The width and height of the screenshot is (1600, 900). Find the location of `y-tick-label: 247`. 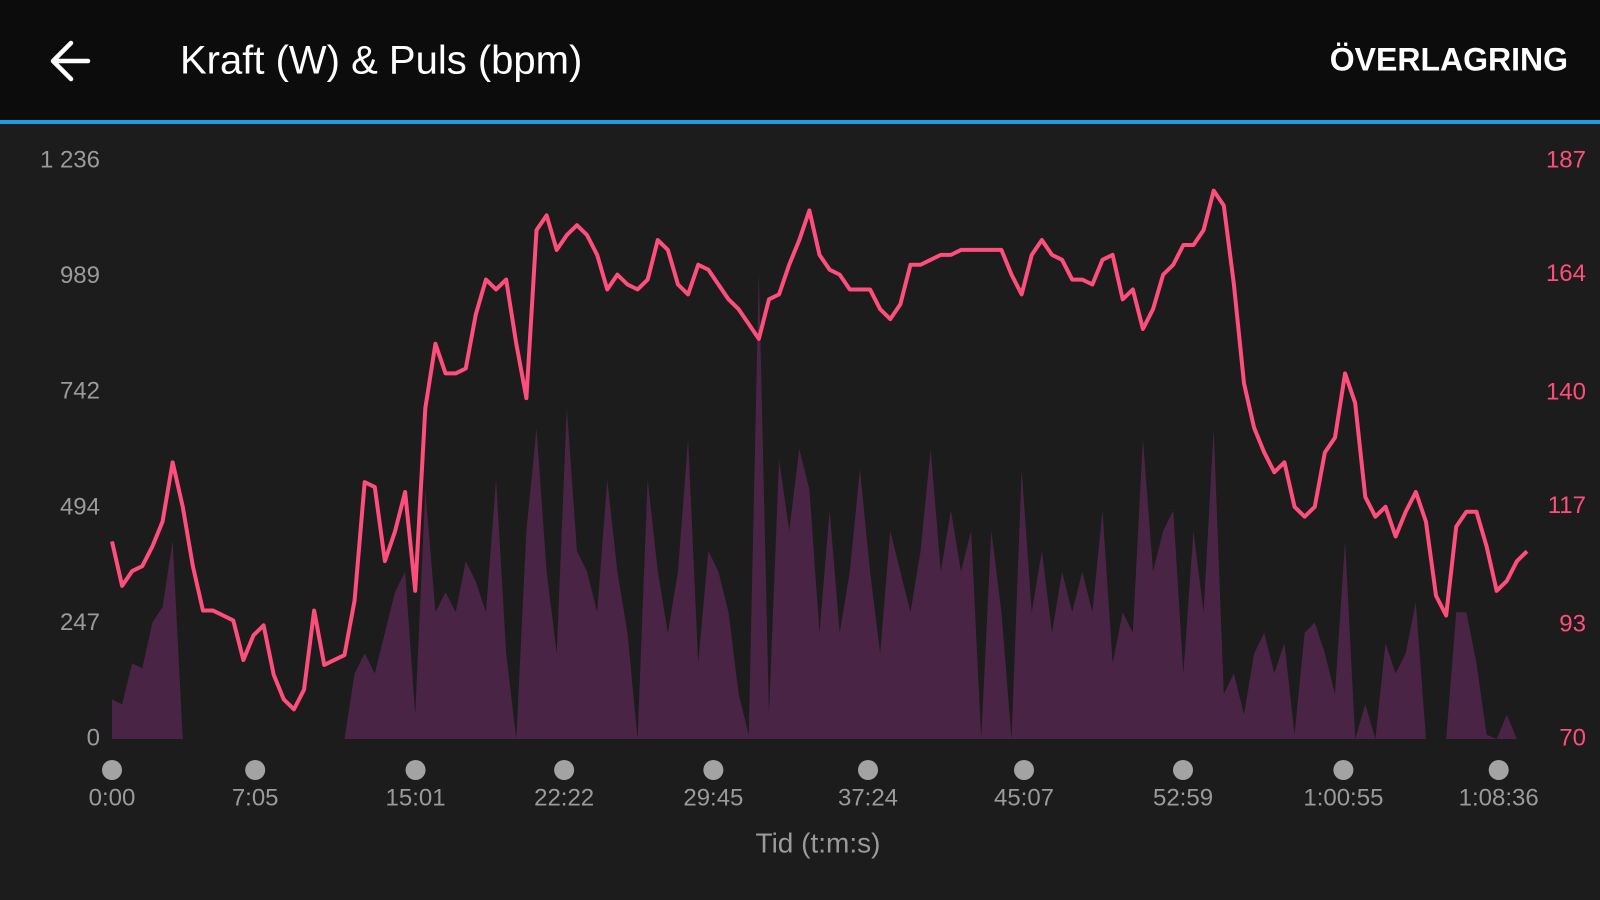

y-tick-label: 247 is located at coordinates (80, 622).